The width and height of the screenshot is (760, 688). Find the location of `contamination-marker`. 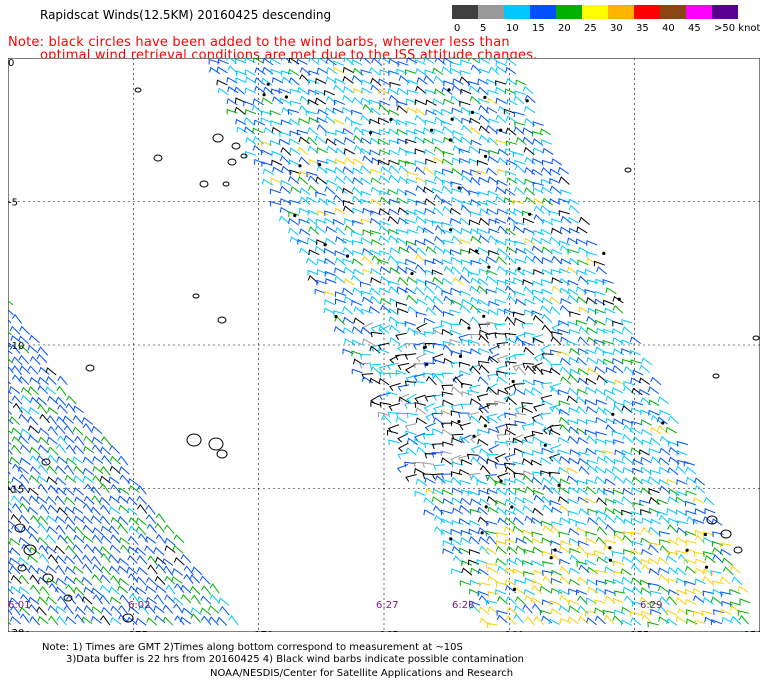

contamination-marker is located at coordinates (460, 356).